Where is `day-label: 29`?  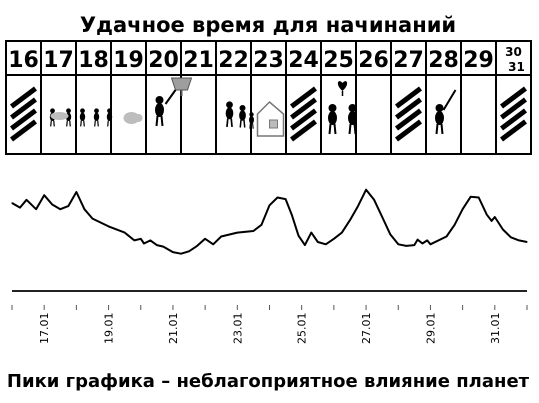
day-label: 29 is located at coordinates (478, 60).